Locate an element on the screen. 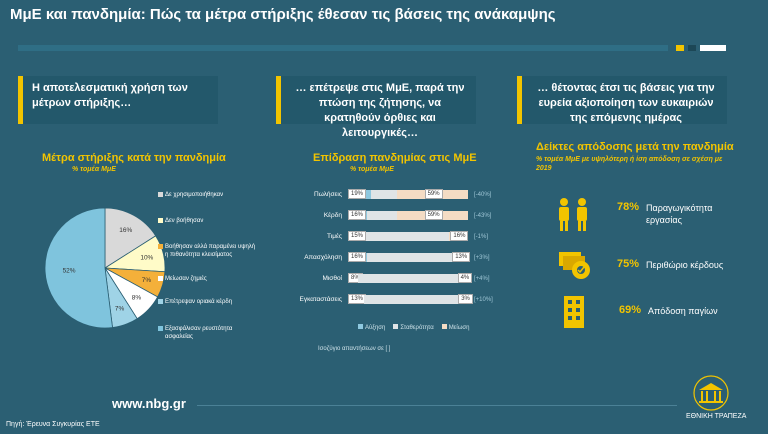 This screenshot has width=768, height=434. bar-balance-label: [+10%] is located at coordinates (483, 300).